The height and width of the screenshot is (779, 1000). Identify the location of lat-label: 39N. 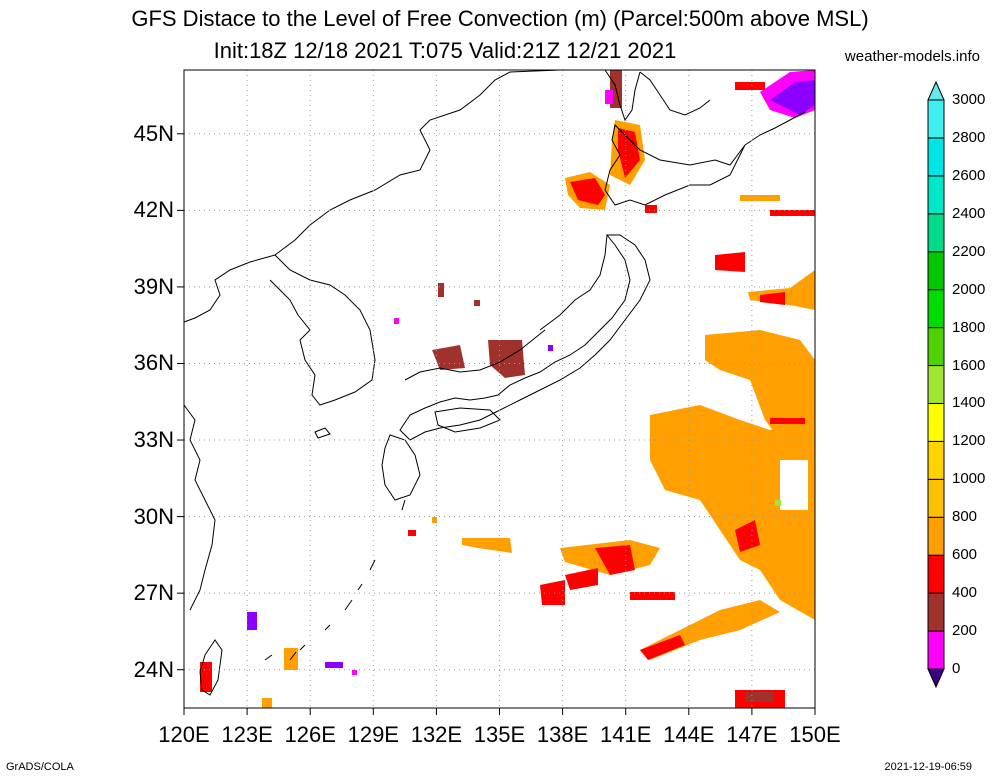
(153, 286).